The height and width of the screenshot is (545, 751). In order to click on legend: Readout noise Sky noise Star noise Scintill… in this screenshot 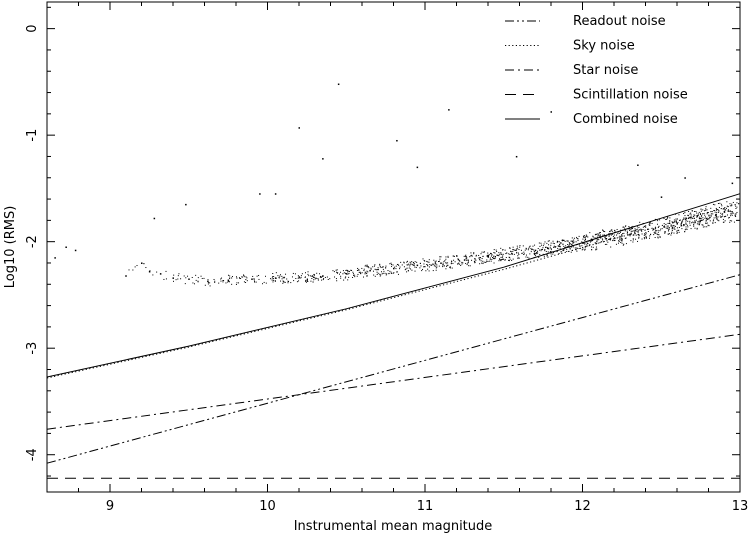, I will do `click(596, 70)`.